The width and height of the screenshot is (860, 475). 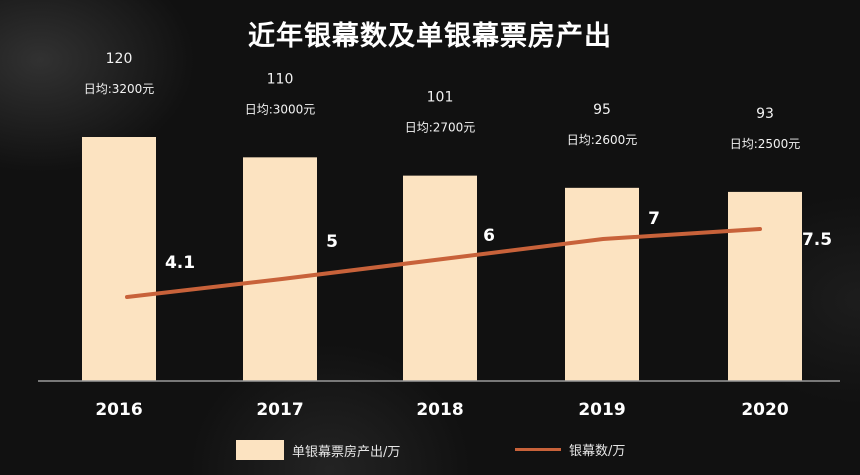 What do you see at coordinates (440, 98) in the screenshot?
I see `bar-value-label-2018: 101` at bounding box center [440, 98].